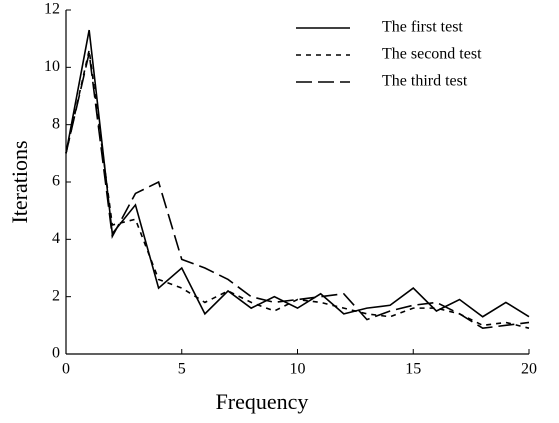 This screenshot has width=559, height=423. Describe the element at coordinates (298, 369) in the screenshot. I see `x-tick-label: 10` at that location.